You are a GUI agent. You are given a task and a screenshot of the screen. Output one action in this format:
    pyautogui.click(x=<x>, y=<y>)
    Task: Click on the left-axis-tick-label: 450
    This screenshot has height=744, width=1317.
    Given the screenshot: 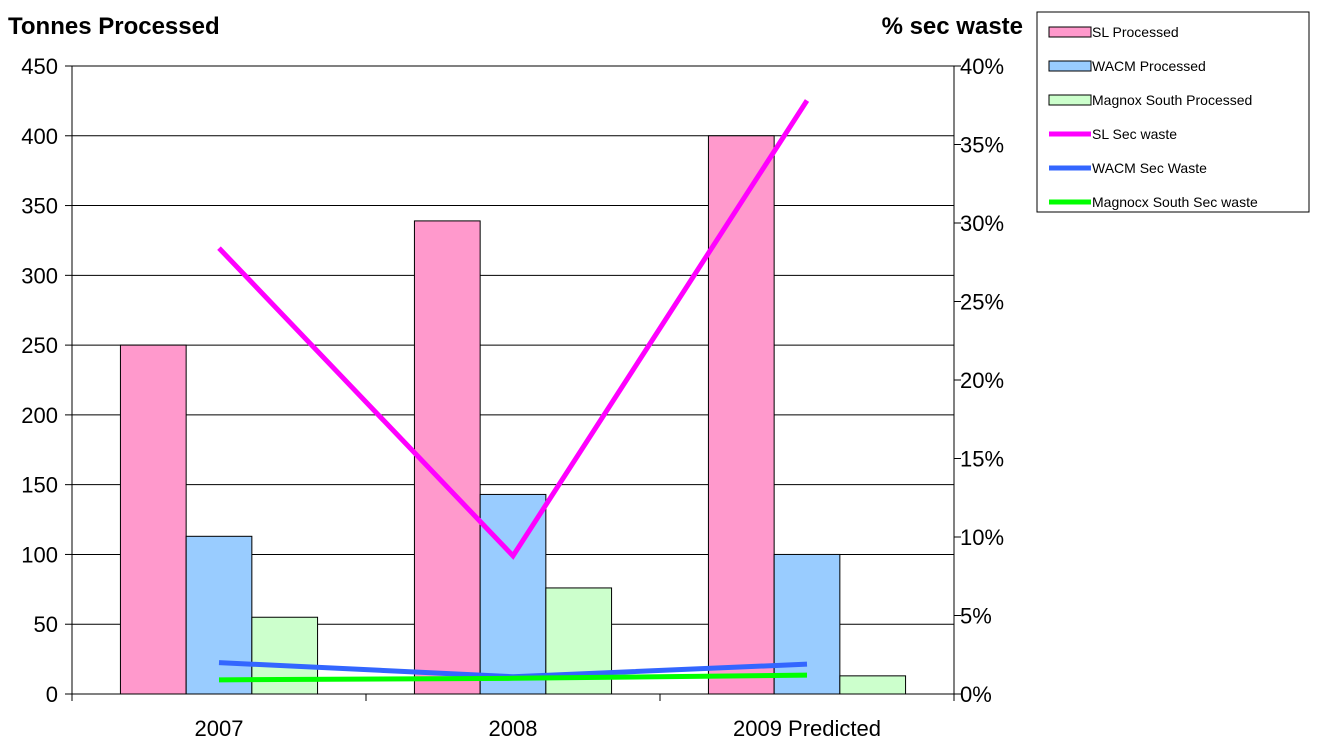 What is the action you would take?
    pyautogui.click(x=39, y=66)
    